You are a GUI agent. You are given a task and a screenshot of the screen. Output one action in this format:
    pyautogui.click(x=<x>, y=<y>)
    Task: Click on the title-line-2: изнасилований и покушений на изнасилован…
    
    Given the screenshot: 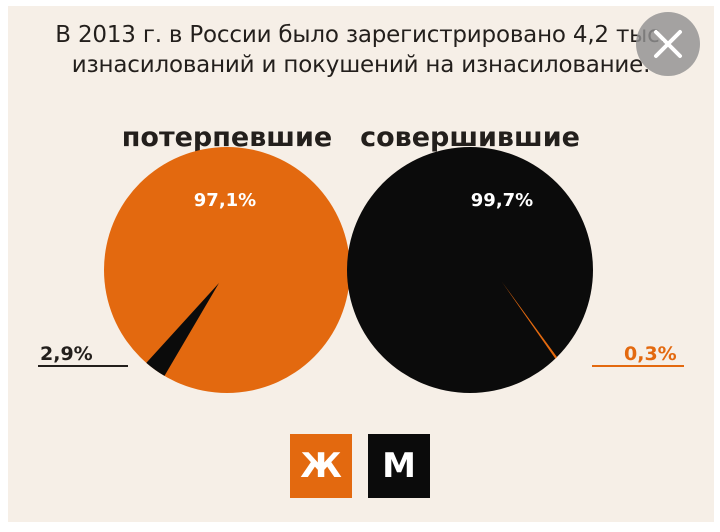 What is the action you would take?
    pyautogui.click(x=361, y=65)
    